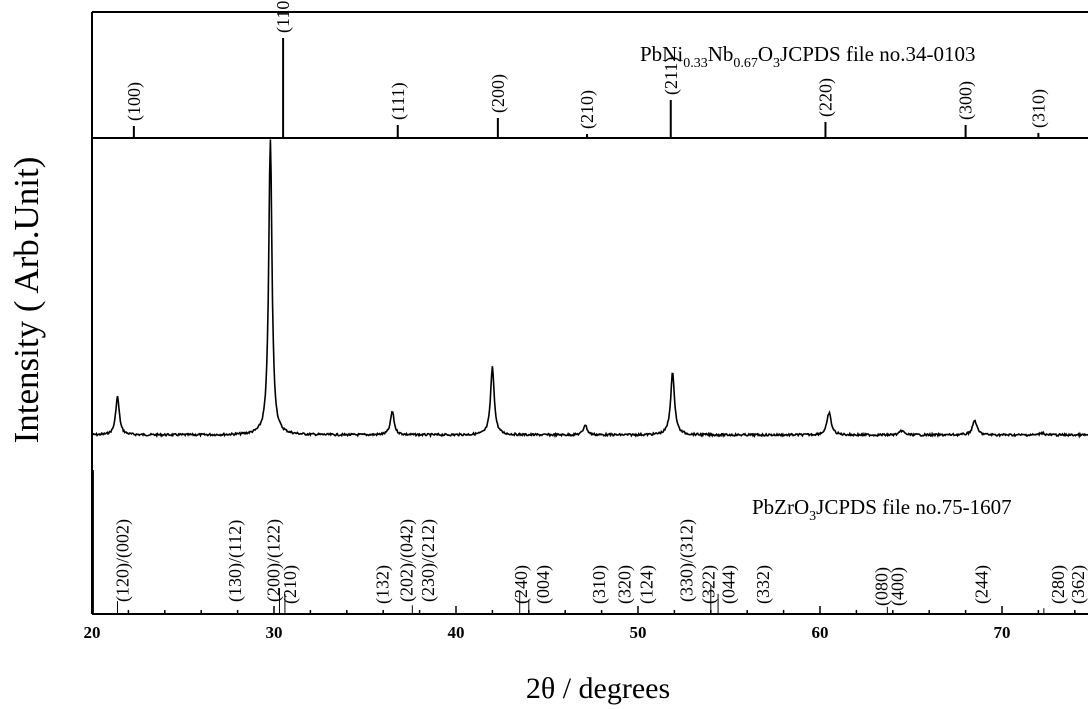  I want to click on x-tick-label: 30, so click(274, 632).